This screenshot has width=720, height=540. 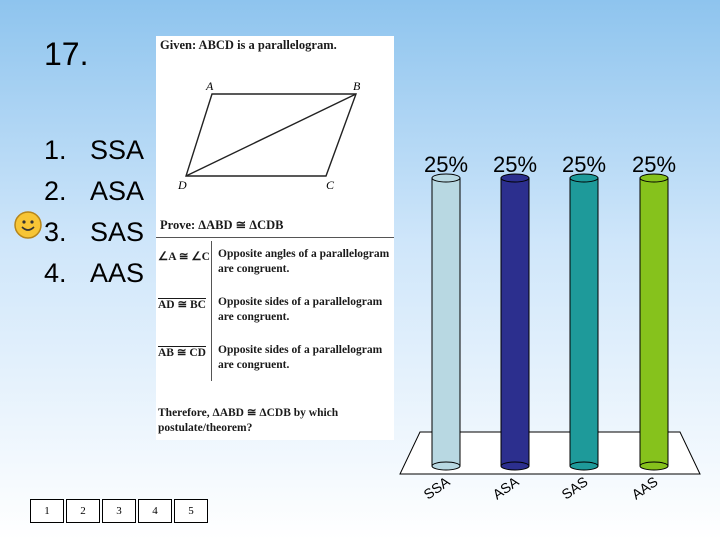 What do you see at coordinates (55, 191) in the screenshot?
I see `choice-number: 2.` at bounding box center [55, 191].